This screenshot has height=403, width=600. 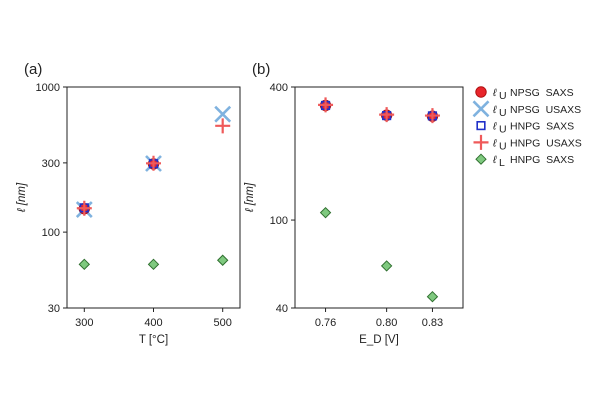 What do you see at coordinates (481, 92) in the screenshot?
I see `legend-marker-circle` at bounding box center [481, 92].